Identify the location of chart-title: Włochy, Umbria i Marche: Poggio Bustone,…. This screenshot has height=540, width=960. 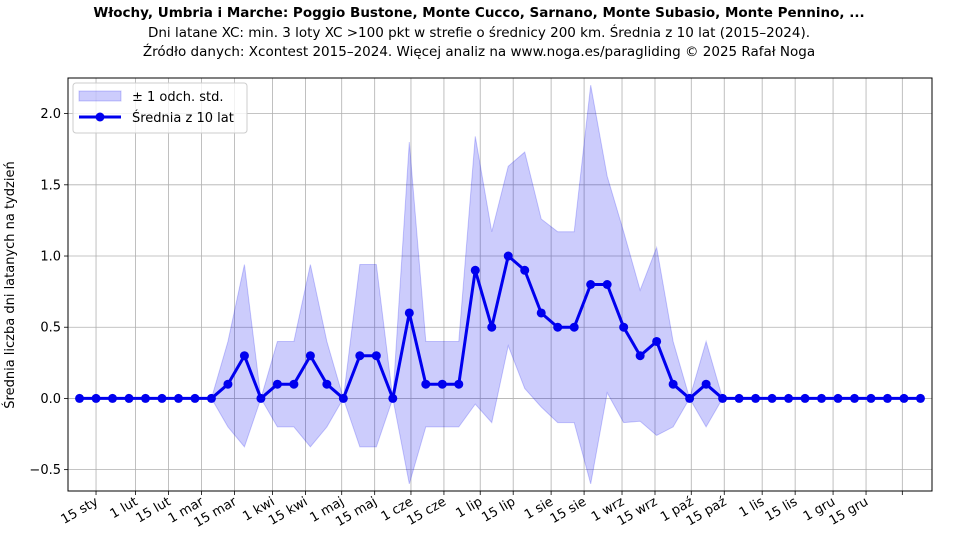
(478, 13).